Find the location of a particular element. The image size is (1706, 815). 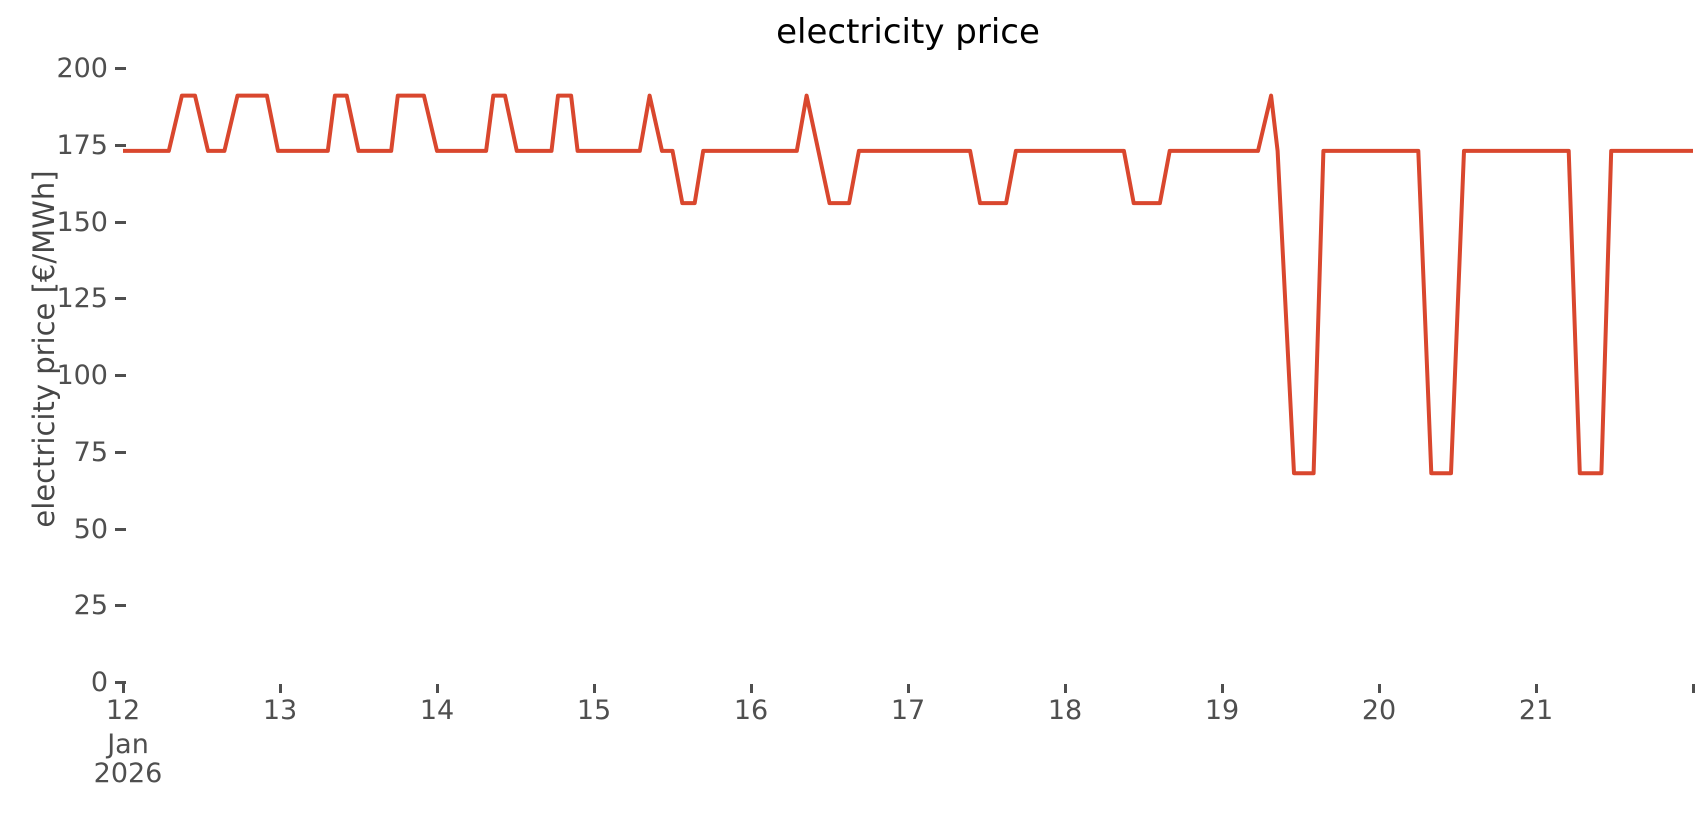

chart-title: electricity price is located at coordinates (908, 32).